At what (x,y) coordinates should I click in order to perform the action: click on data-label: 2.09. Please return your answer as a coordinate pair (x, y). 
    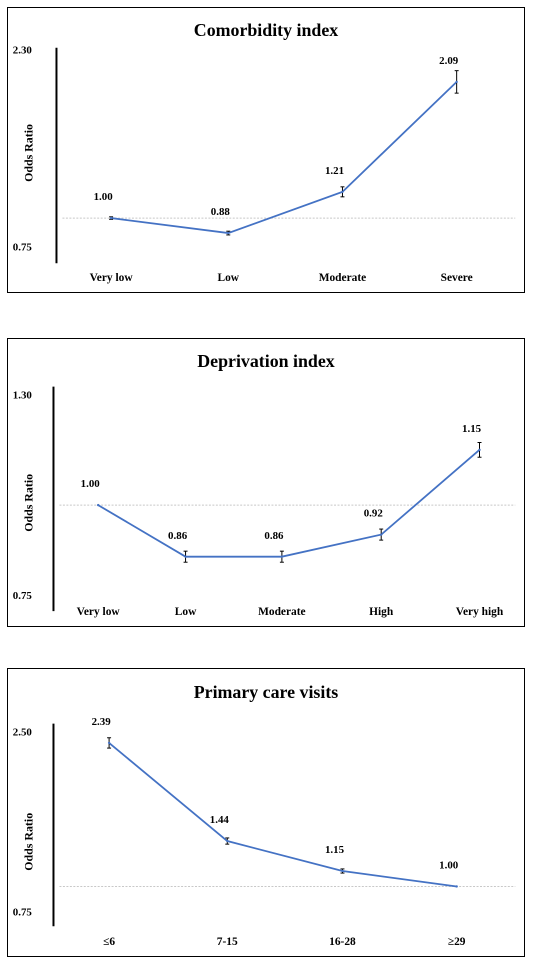
    Looking at the image, I should click on (449, 61).